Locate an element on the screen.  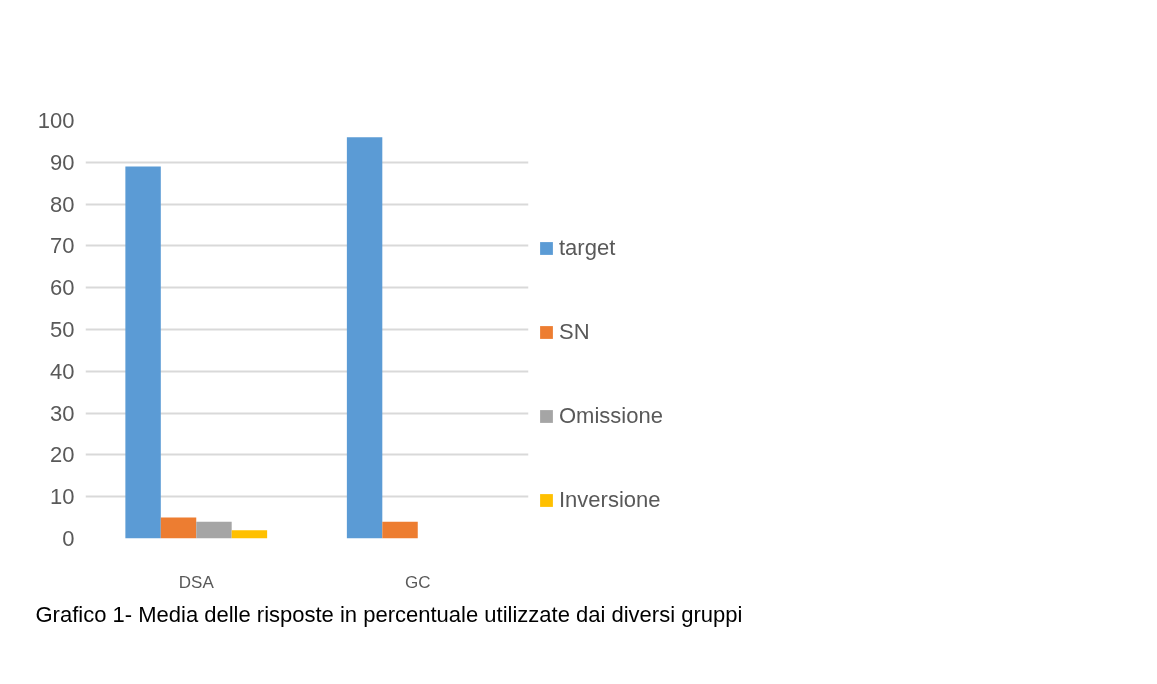
y-tick-label: 60 is located at coordinates (62, 288).